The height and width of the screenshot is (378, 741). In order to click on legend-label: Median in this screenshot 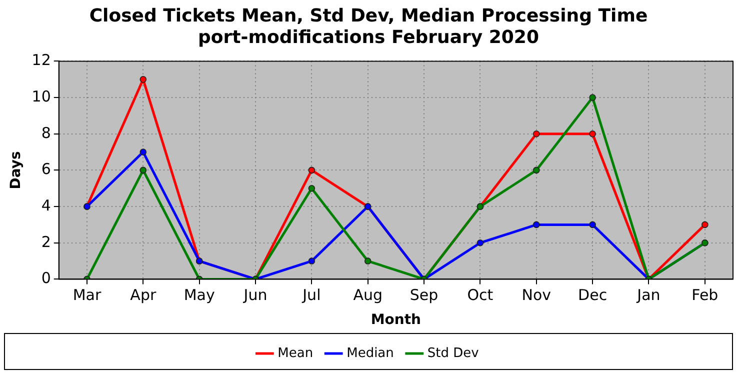, I will do `click(370, 353)`.